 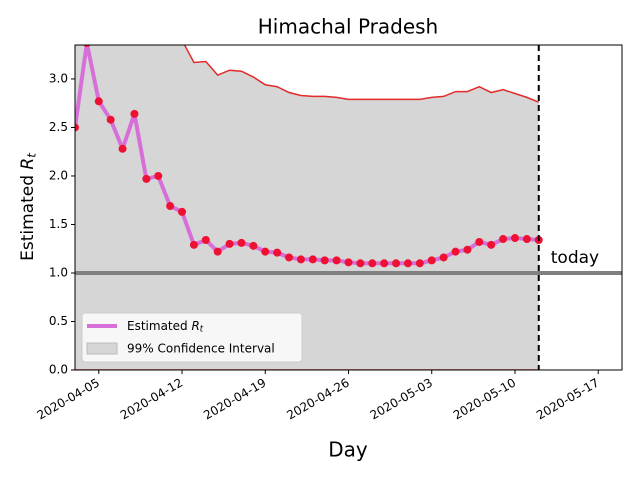 What do you see at coordinates (575, 258) in the screenshot?
I see `today-label: today` at bounding box center [575, 258].